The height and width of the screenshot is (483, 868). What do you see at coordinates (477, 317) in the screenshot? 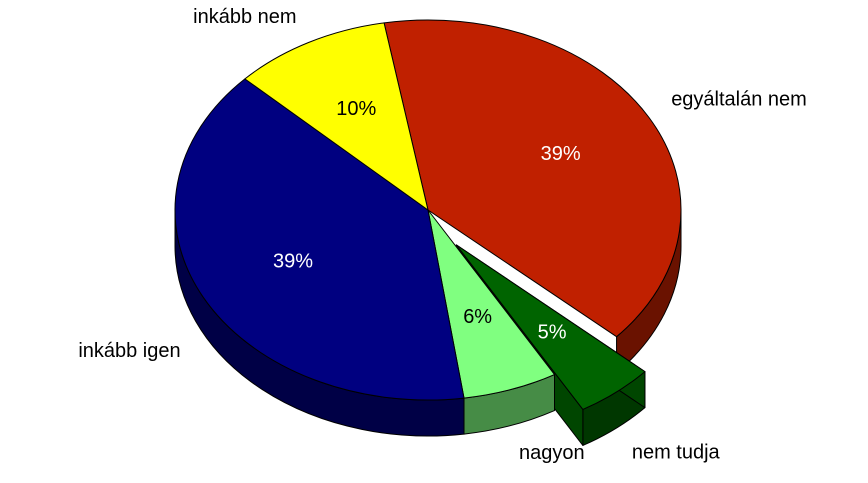
I see `value-label: 6%` at bounding box center [477, 317].